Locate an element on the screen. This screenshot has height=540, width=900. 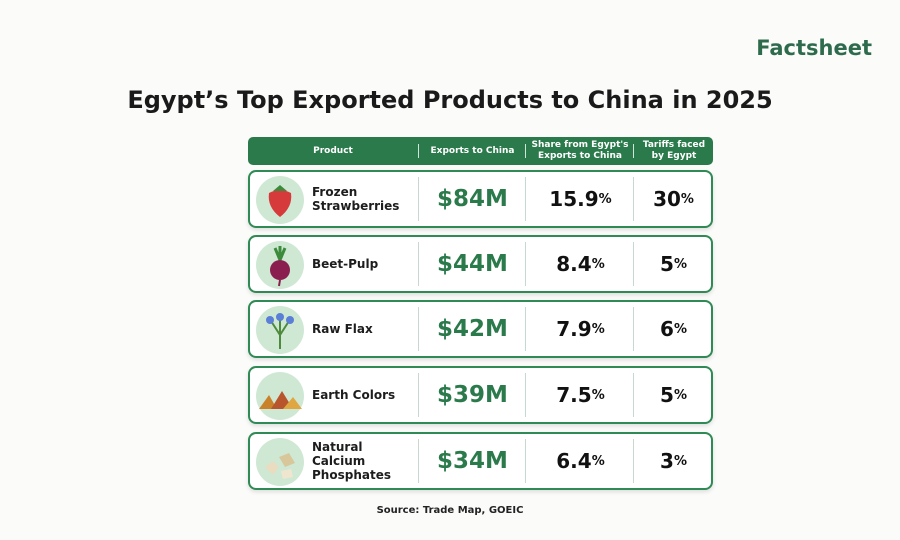
table-row: Natural Calcium Phosphates $34M 6.4% 3% is located at coordinates (480, 461).